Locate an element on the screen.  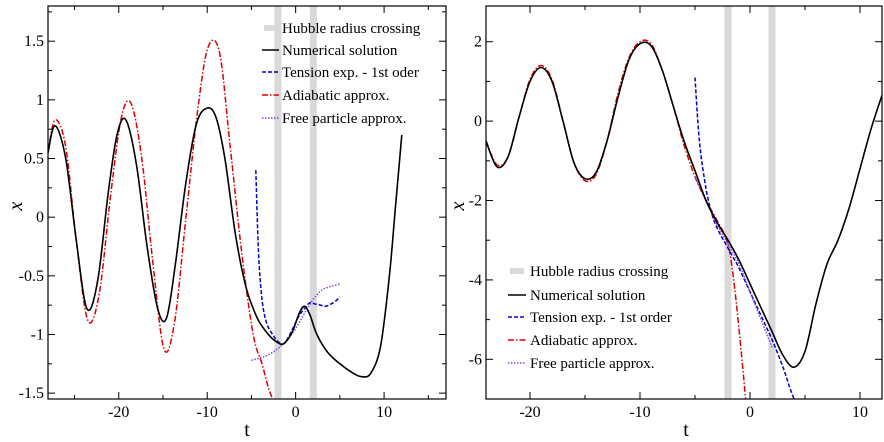
y-tick-label: 0.5 is located at coordinates (34, 159).